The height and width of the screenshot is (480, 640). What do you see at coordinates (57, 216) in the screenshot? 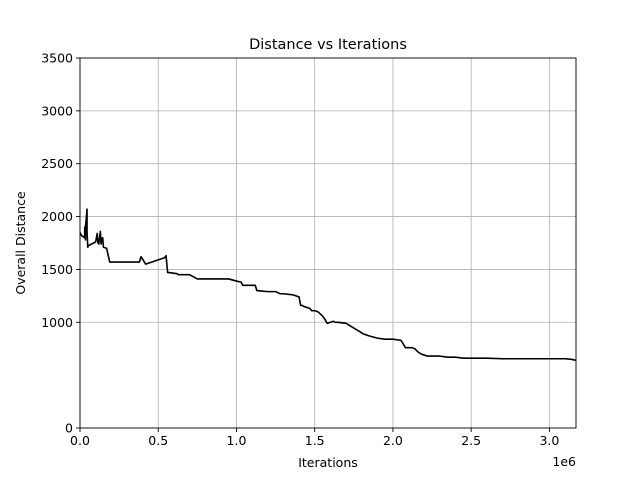
I see `y-tick-label: 2000` at bounding box center [57, 216].